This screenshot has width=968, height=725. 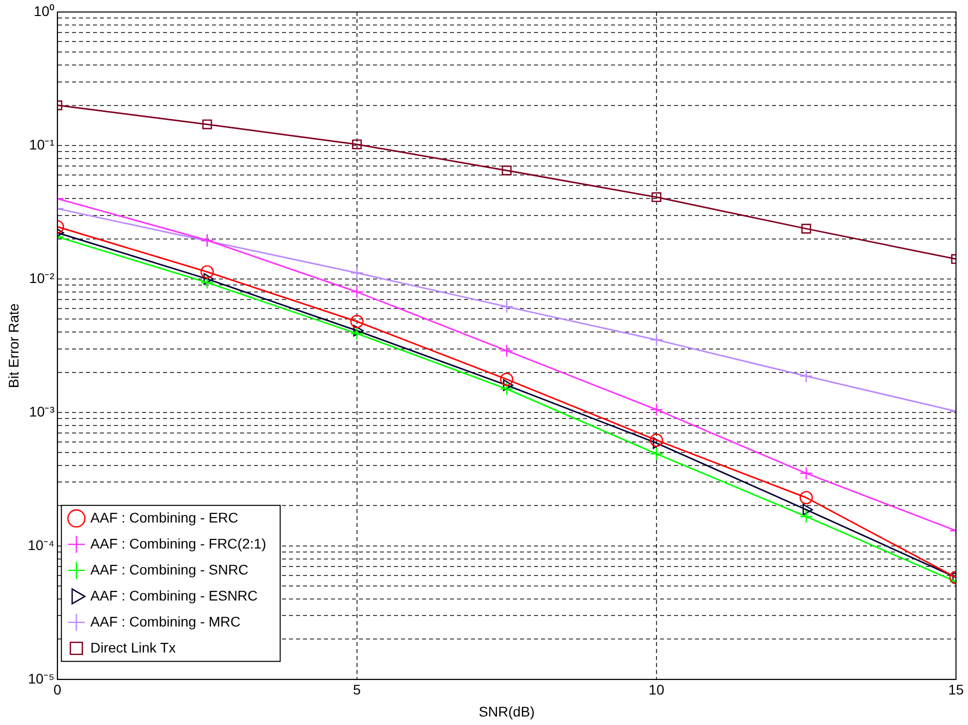 I want to click on legend-label: AAF : Combining - ESNRC, so click(x=174, y=595).